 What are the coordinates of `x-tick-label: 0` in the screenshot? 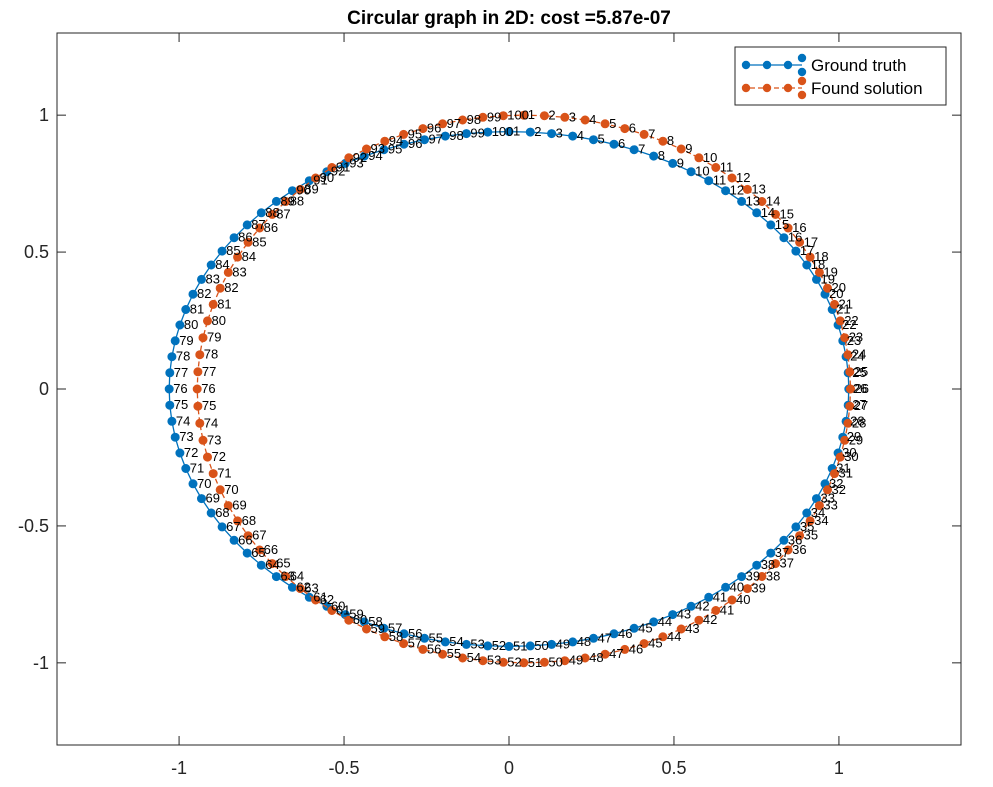 It's located at (509, 768).